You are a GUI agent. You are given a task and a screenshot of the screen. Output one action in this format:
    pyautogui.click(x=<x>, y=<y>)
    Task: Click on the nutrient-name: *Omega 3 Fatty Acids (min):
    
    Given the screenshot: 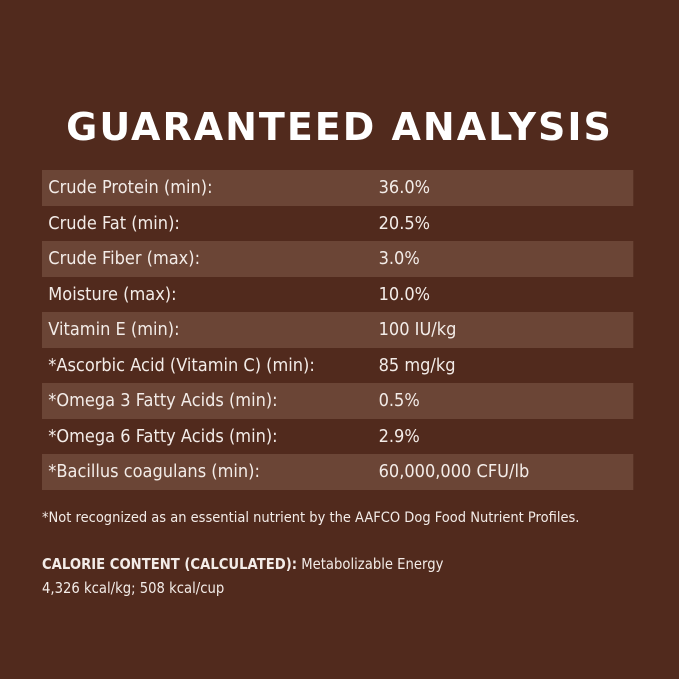 What is the action you would take?
    pyautogui.click(x=163, y=401)
    